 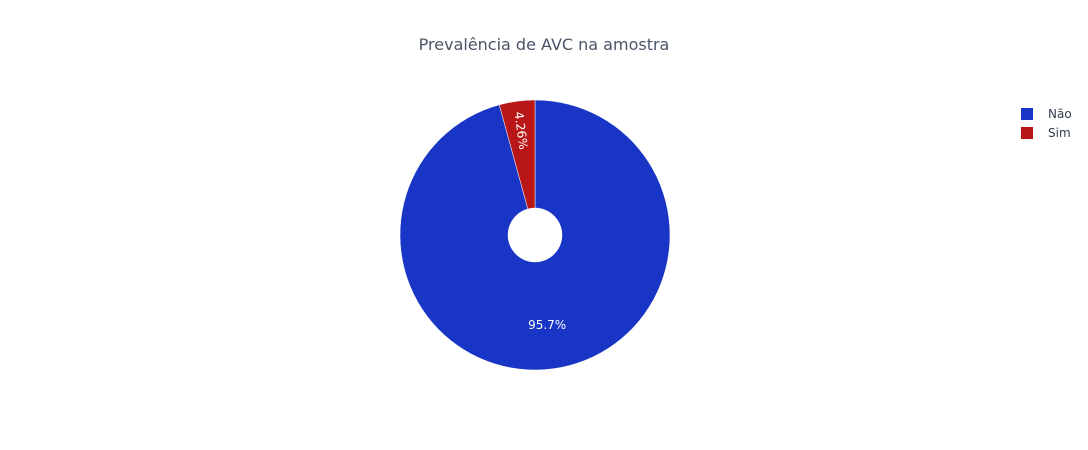 I want to click on pie-slice-label: 95.7%, so click(x=547, y=325).